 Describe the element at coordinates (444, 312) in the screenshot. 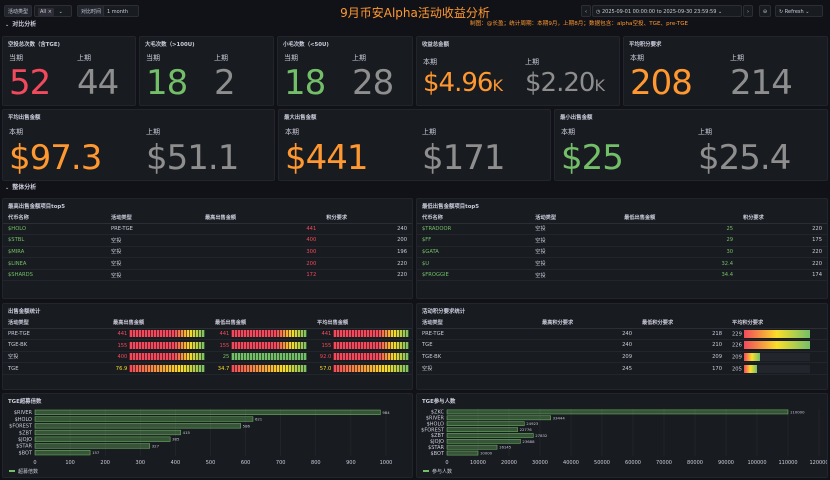

I see `panel-title: 活动积分要求统计` at that location.